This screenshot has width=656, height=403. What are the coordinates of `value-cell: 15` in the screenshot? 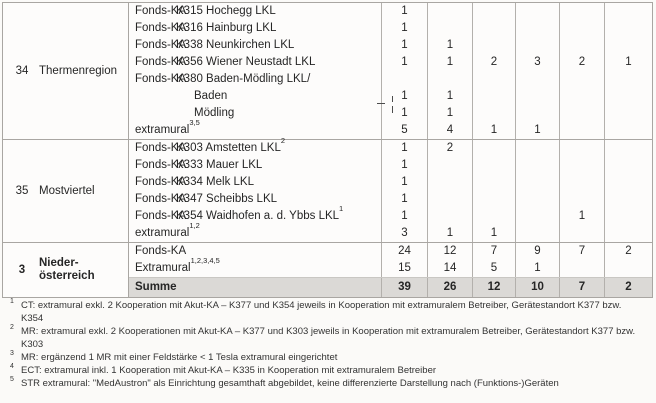 It's located at (404, 268).